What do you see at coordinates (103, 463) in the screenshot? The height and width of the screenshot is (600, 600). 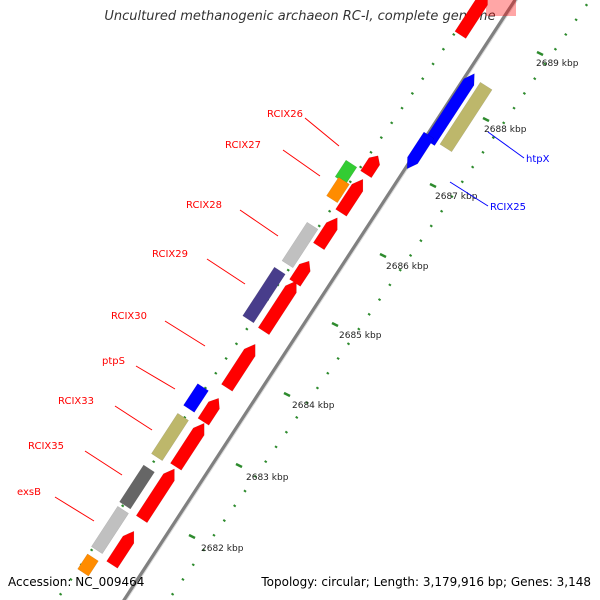 I see `leader-line-rcix35` at bounding box center [103, 463].